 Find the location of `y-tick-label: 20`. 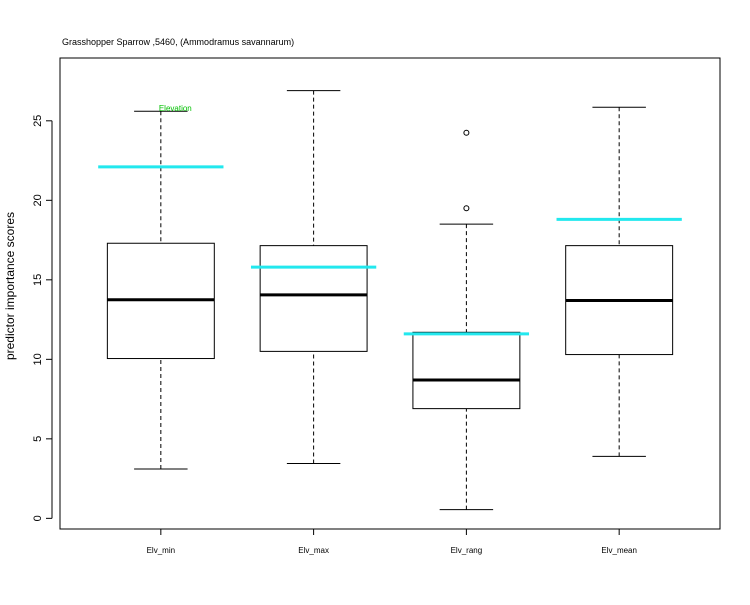

y-tick-label: 20 is located at coordinates (38, 200).